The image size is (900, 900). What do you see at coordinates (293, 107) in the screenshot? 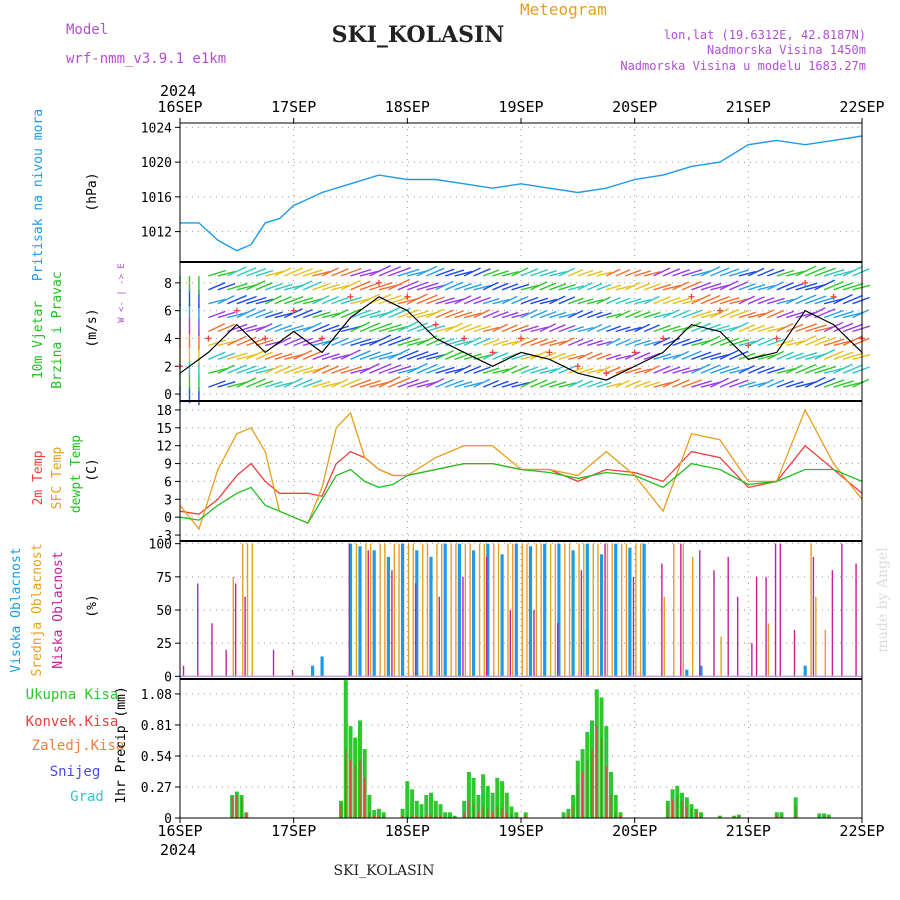
I see `x-tick-label-top: 17SEP` at bounding box center [293, 107].